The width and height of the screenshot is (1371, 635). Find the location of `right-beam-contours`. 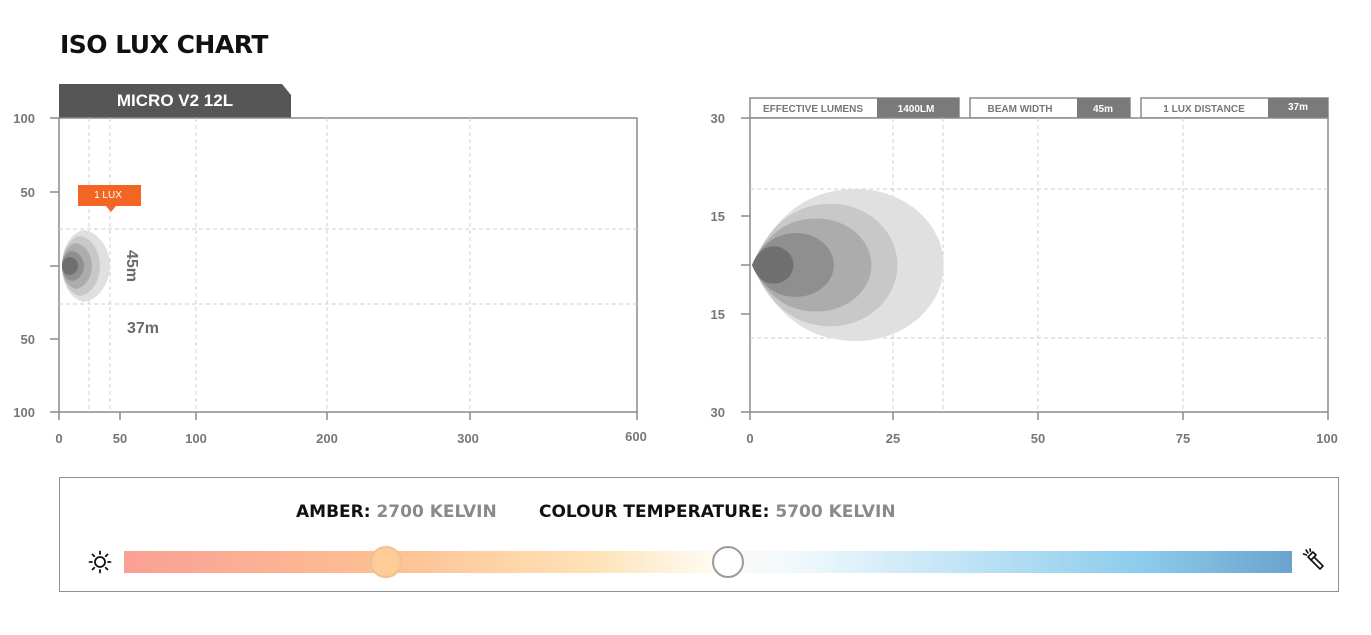

right-beam-contours is located at coordinates (848, 265).